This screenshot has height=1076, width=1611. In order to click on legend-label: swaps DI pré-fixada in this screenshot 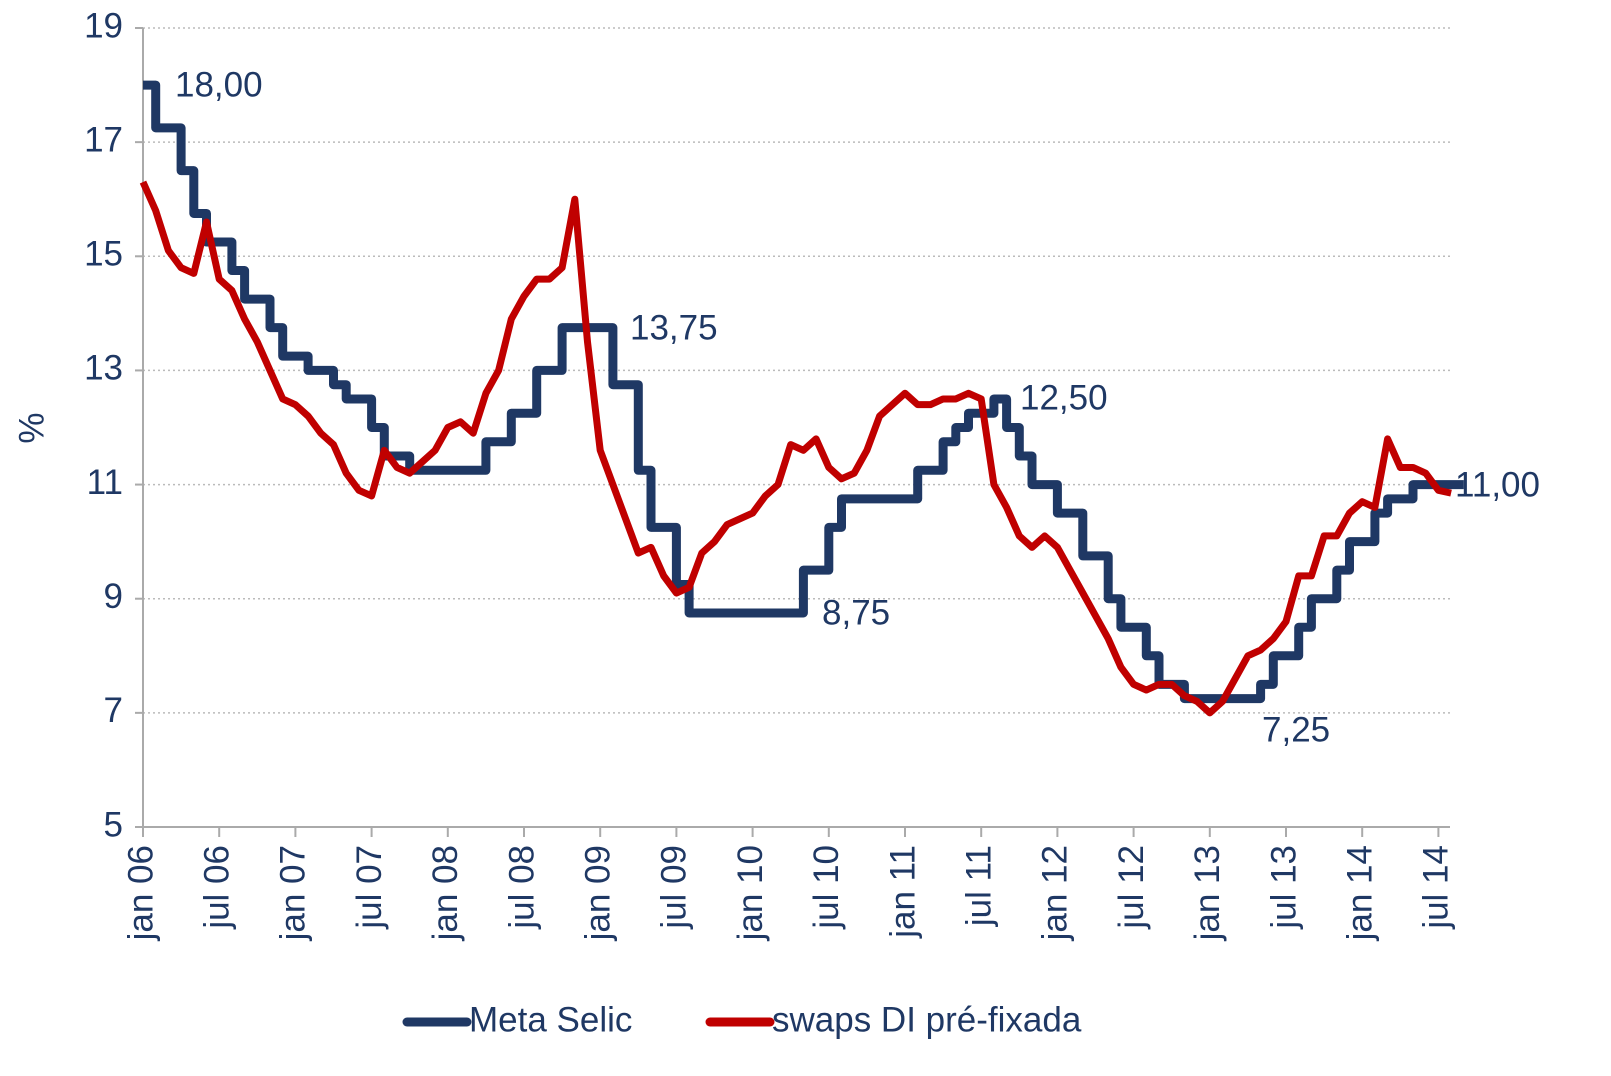, I will do `click(927, 1019)`.